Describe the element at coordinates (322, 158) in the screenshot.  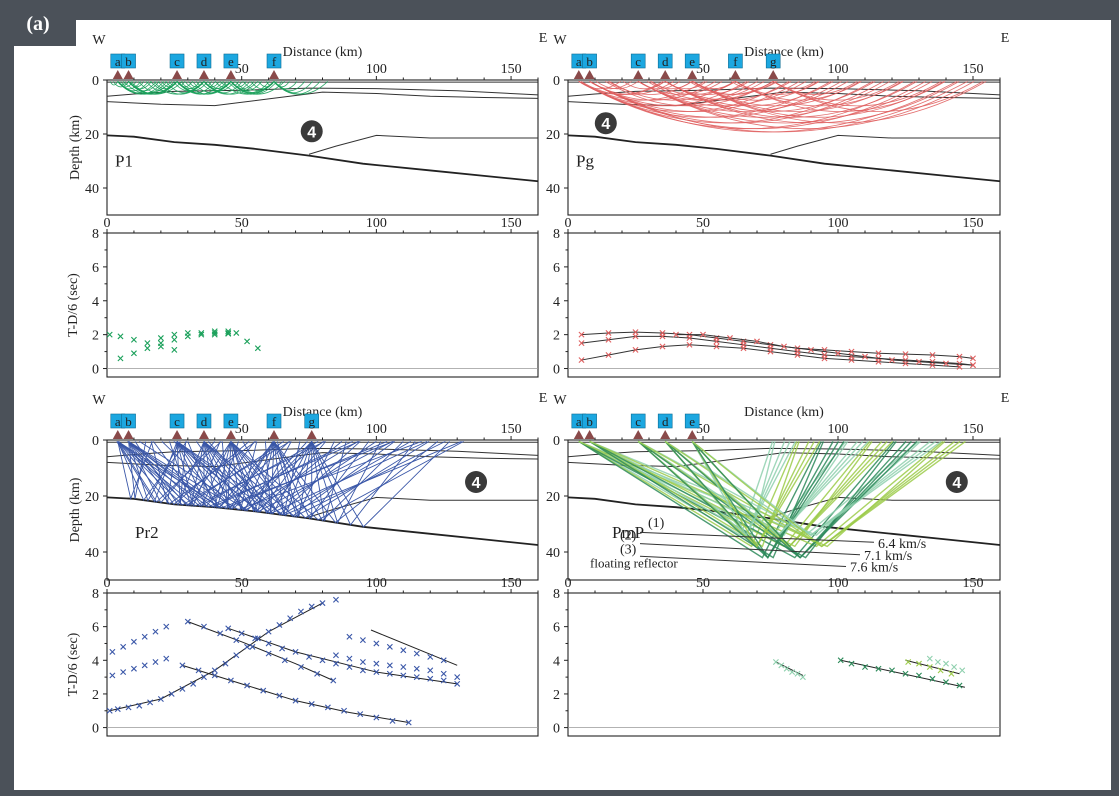
I see `layer-boundary` at that location.